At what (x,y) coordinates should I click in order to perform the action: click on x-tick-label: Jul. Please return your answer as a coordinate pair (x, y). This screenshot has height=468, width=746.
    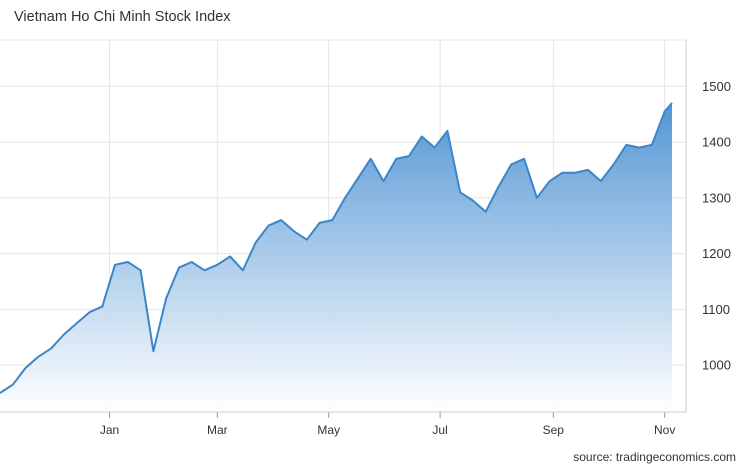
    Looking at the image, I should click on (439, 430).